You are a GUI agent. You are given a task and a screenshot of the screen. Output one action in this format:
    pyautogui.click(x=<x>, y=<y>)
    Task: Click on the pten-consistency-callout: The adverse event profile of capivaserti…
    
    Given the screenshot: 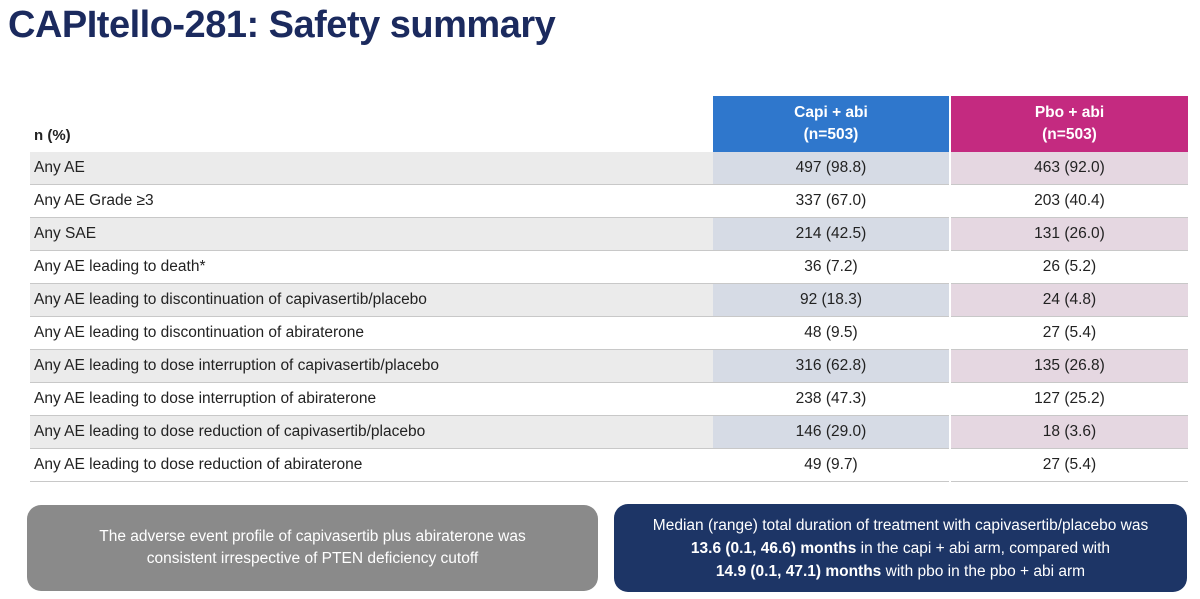 What is the action you would take?
    pyautogui.click(x=312, y=548)
    